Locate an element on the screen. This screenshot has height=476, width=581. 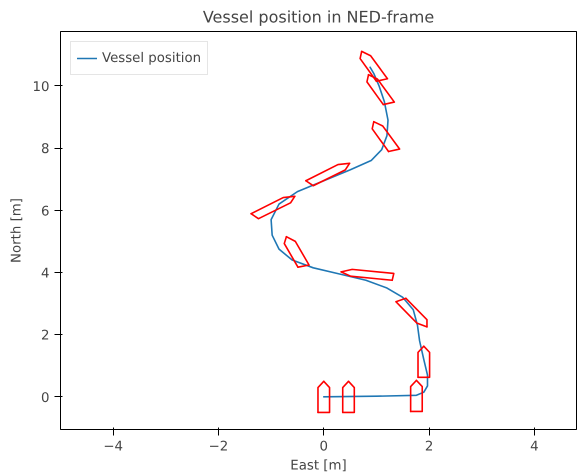
legend-label: Vessel position is located at coordinates (152, 58).